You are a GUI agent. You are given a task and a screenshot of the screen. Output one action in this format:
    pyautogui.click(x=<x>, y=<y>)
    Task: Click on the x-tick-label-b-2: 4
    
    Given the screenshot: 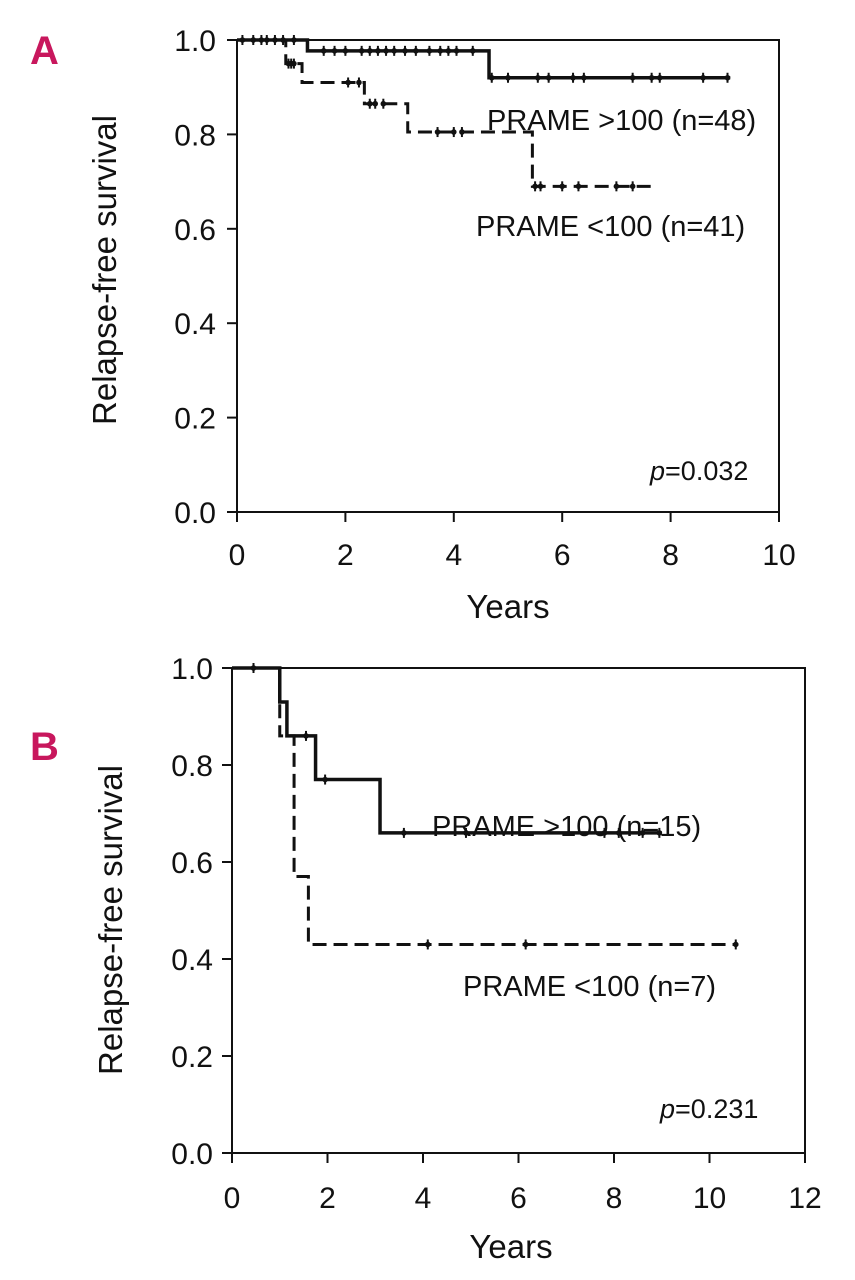 What is the action you would take?
    pyautogui.click(x=423, y=1198)
    